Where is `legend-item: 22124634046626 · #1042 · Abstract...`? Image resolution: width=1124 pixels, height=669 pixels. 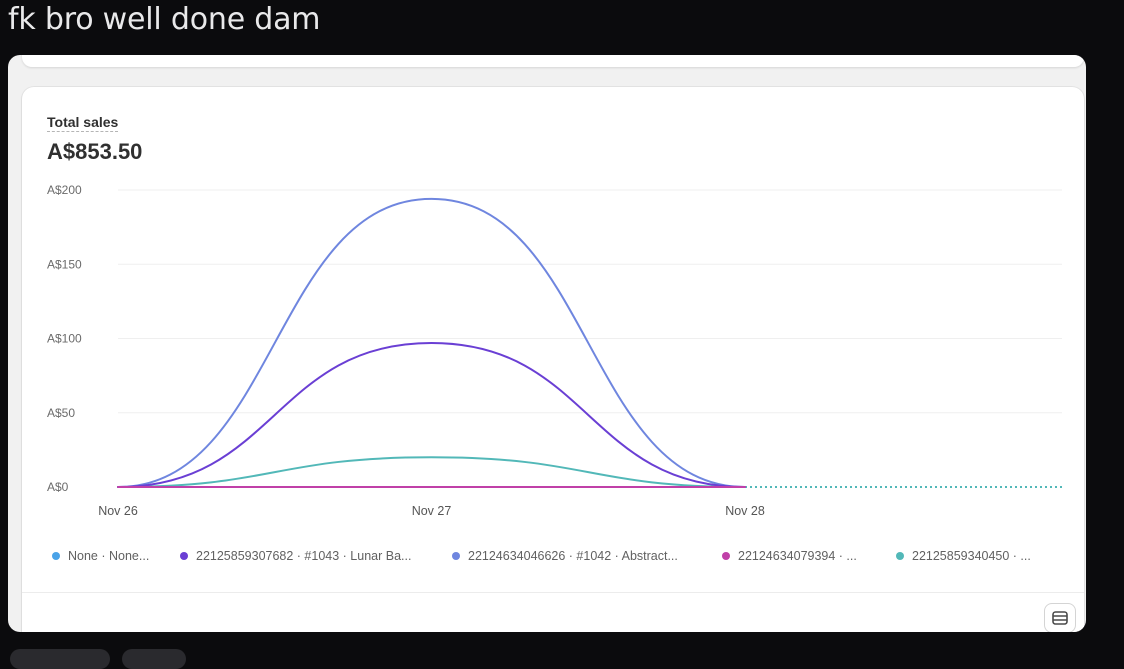
legend-item: 22124634046626 · #1042 · Abstract... is located at coordinates (587, 556).